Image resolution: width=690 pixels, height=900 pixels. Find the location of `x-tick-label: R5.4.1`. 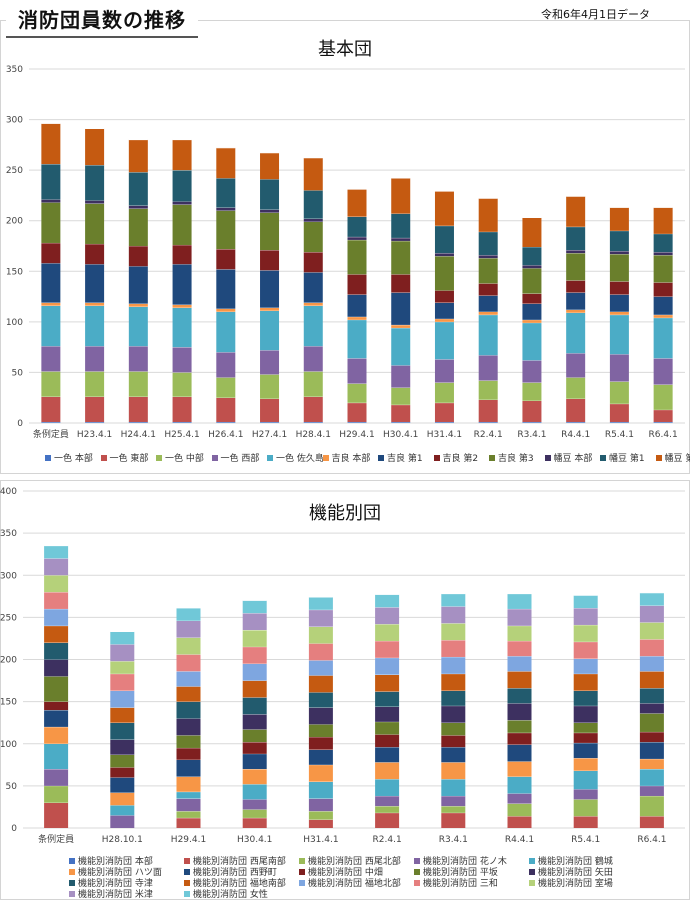

x-tick-label: R5.4.1 is located at coordinates (585, 840).